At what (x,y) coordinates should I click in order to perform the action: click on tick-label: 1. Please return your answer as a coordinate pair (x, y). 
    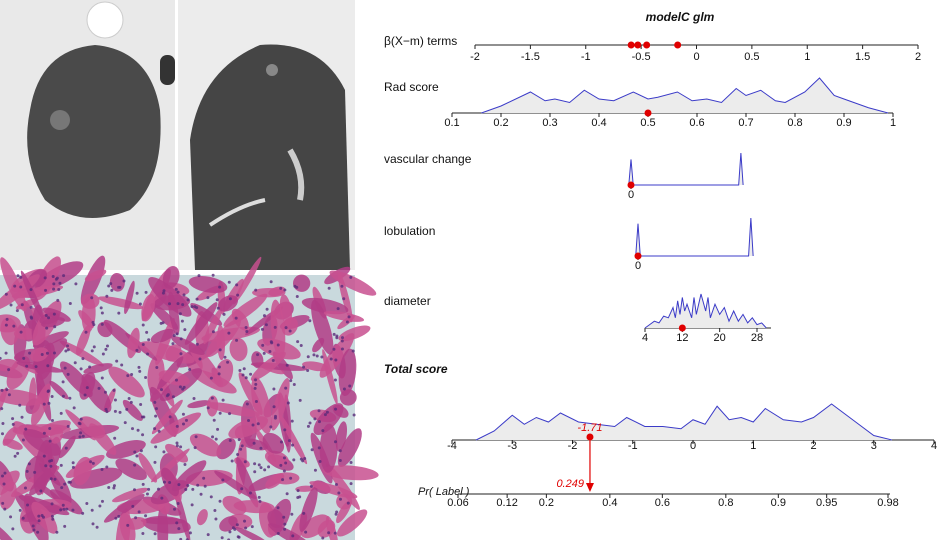
    Looking at the image, I should click on (893, 123).